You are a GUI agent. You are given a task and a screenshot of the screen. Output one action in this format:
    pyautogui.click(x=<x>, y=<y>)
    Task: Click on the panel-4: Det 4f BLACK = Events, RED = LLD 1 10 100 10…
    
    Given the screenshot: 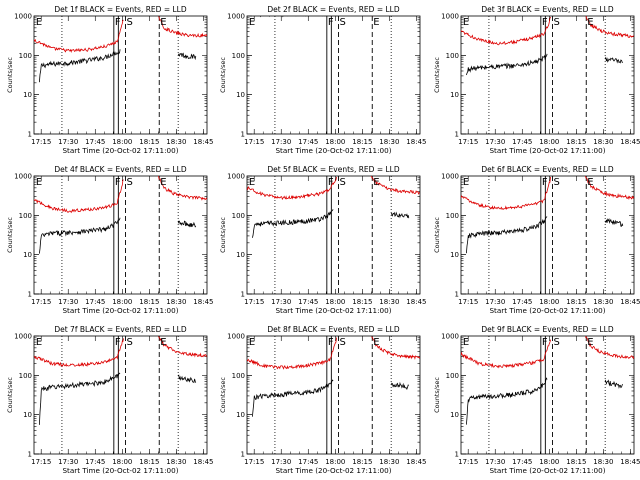 What is the action you would take?
    pyautogui.click(x=109, y=240)
    